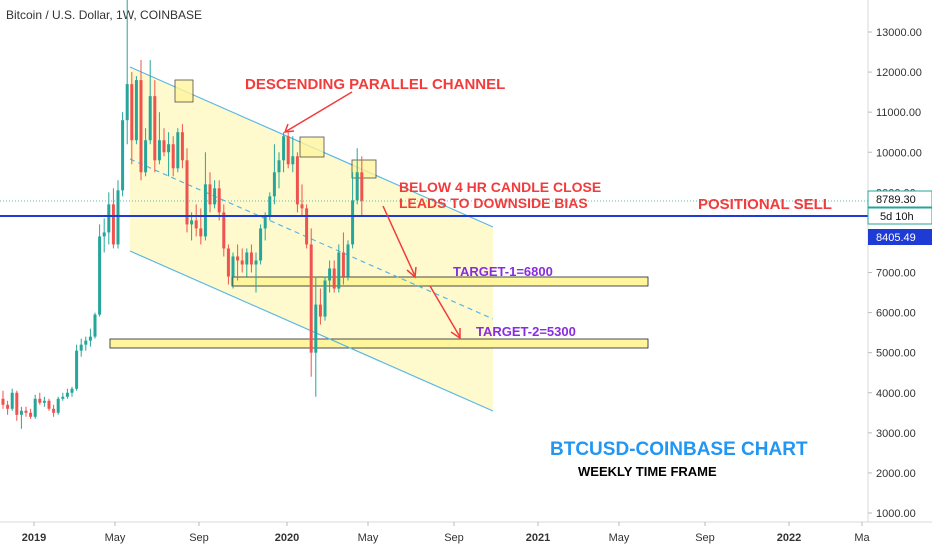  What do you see at coordinates (789, 538) in the screenshot?
I see `x-tick-label: 2022` at bounding box center [789, 538].